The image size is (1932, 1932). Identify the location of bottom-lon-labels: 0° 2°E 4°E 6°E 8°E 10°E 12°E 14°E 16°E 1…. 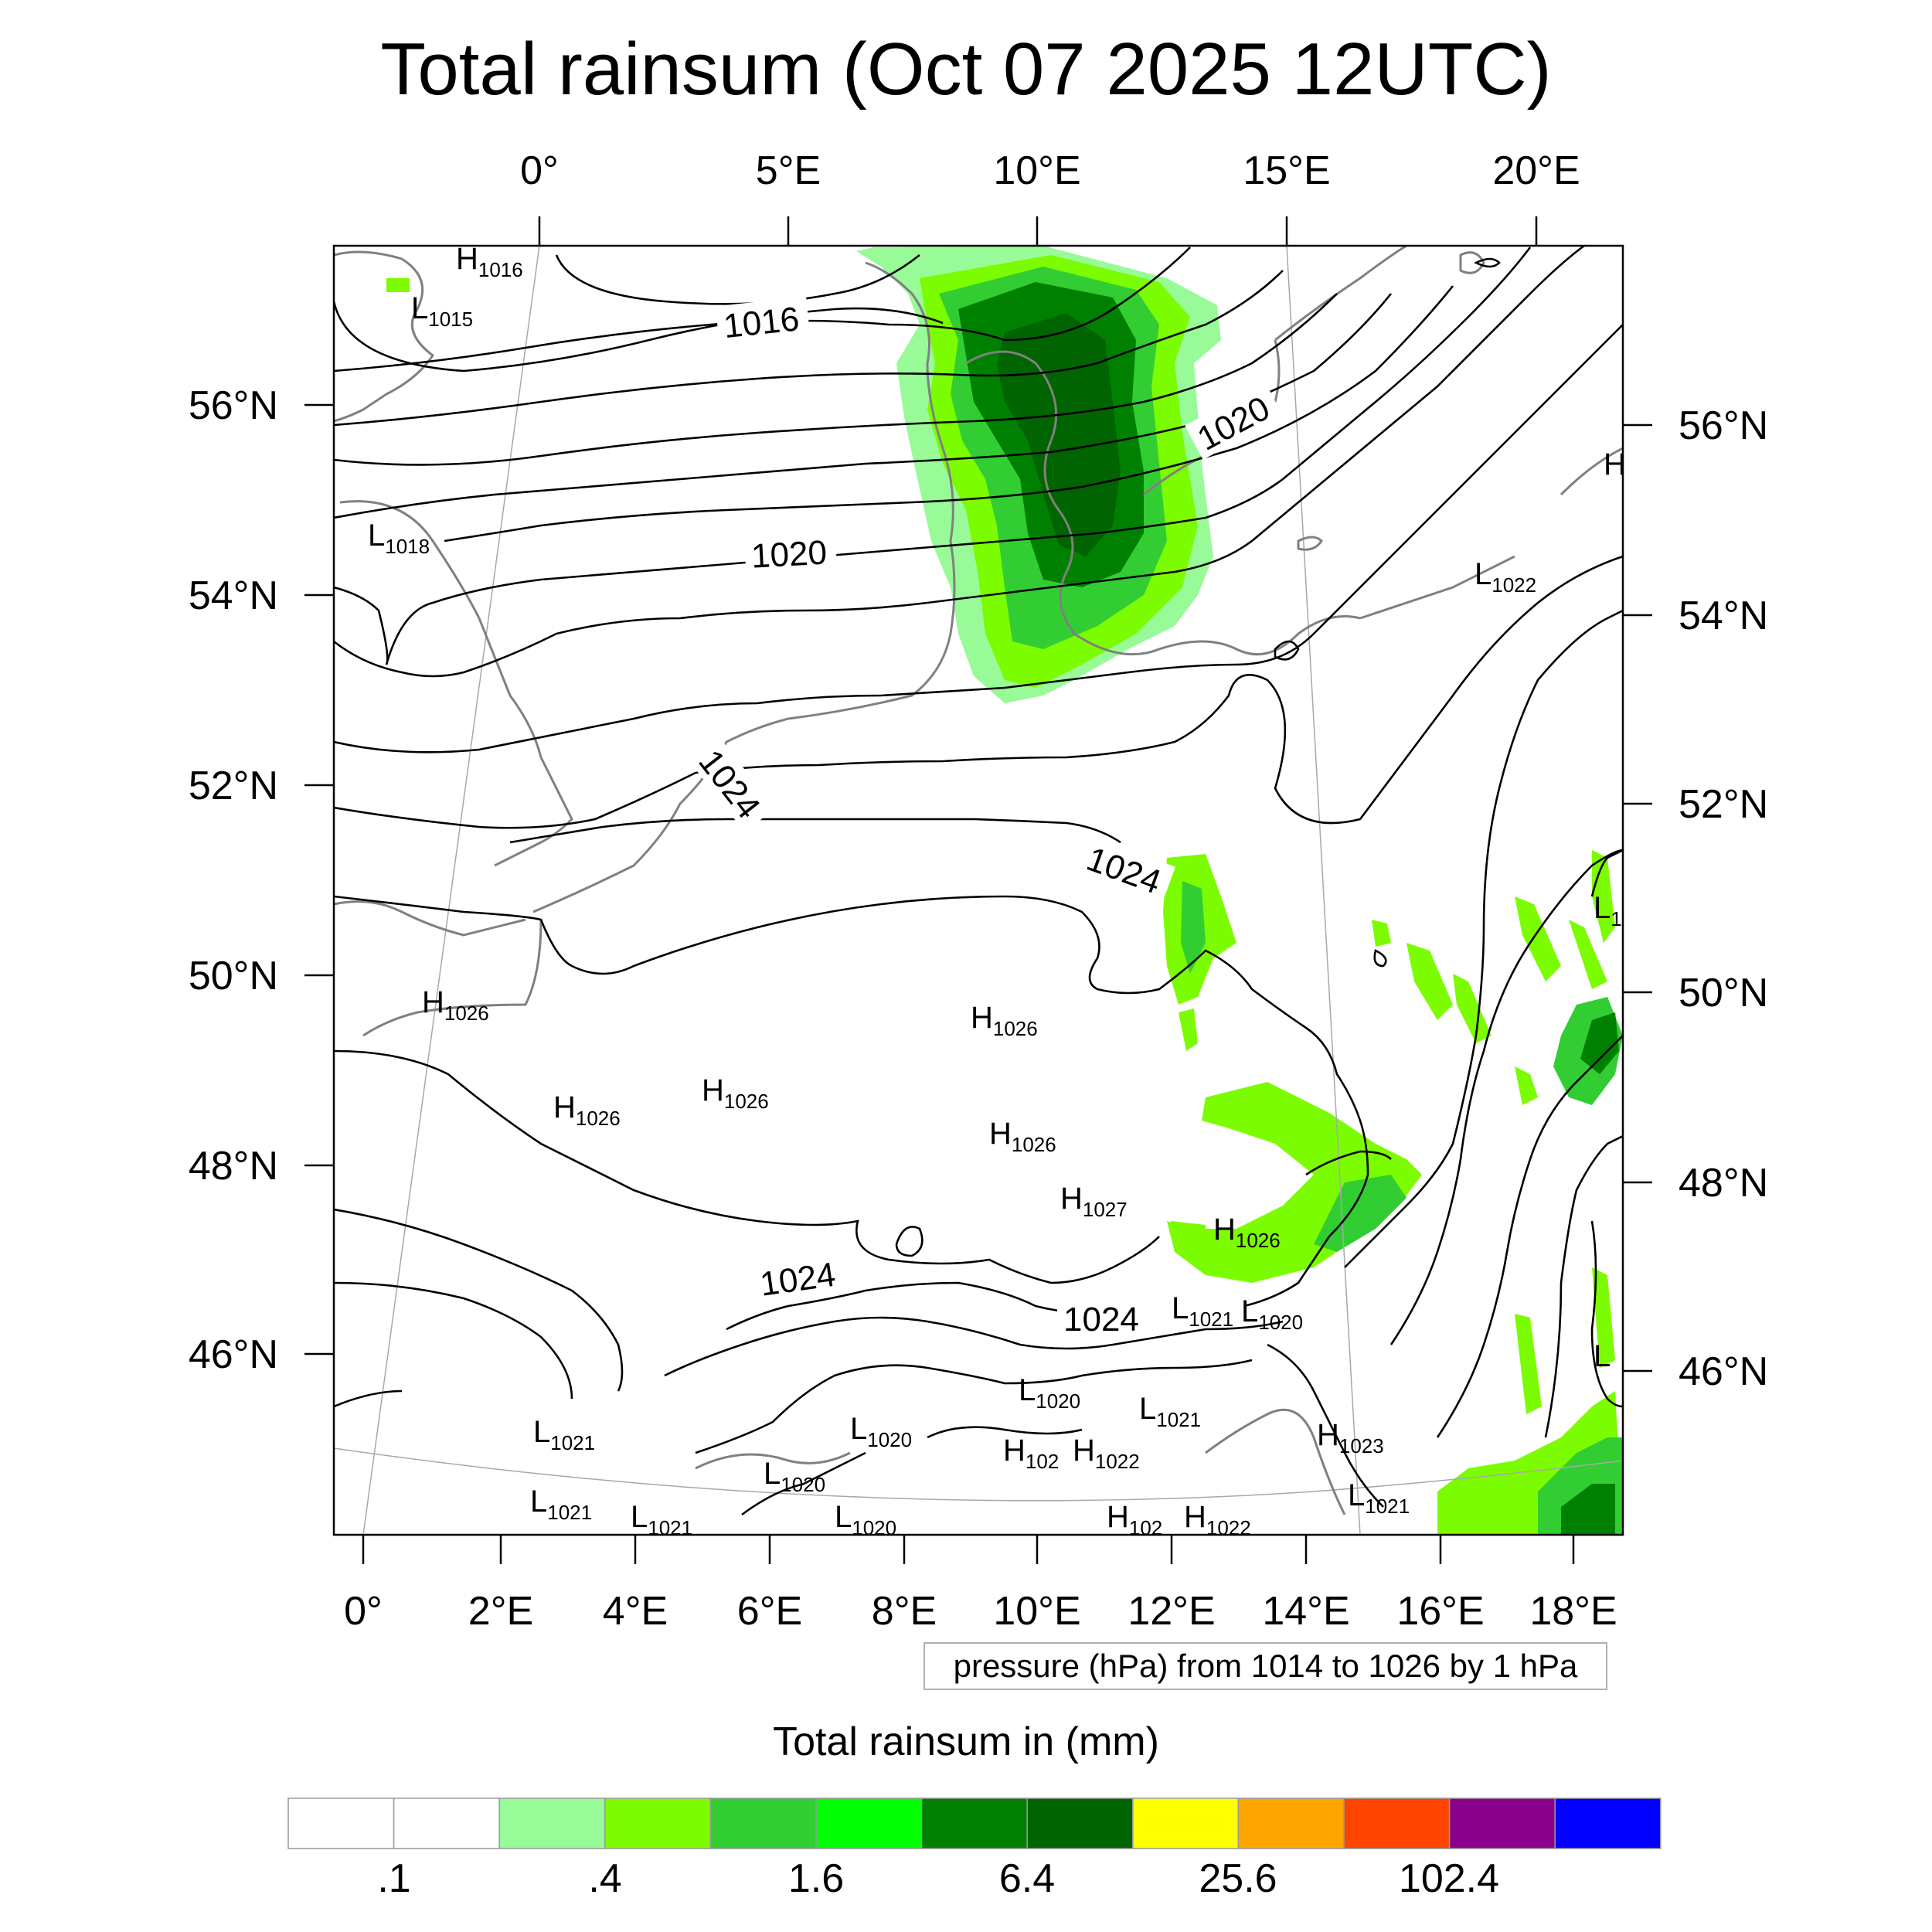
(981, 1612).